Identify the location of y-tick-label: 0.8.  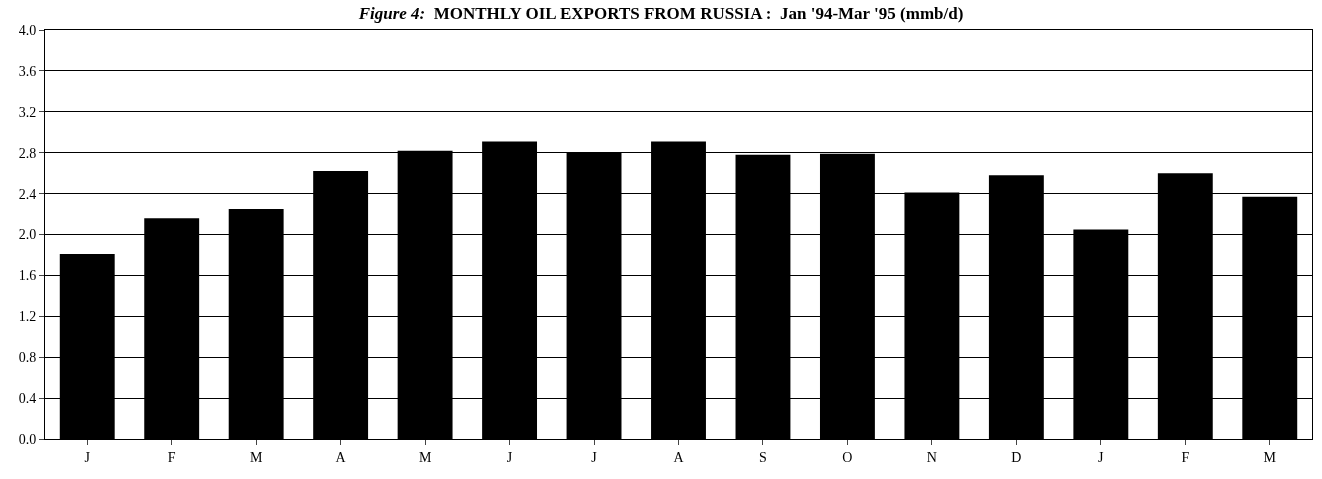
(27, 358).